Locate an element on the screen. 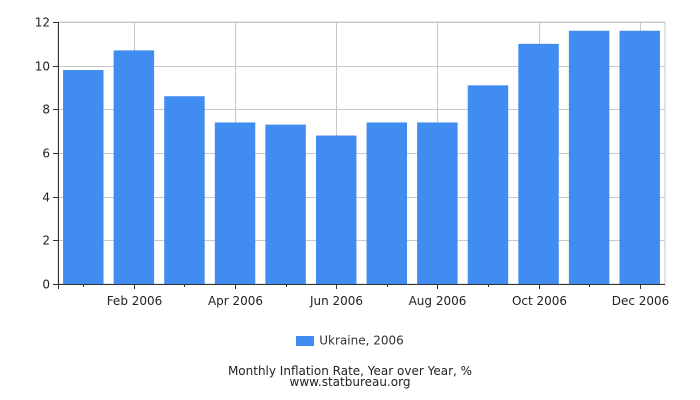 The height and width of the screenshot is (400, 700). y-tick-label: 6 is located at coordinates (46, 154).